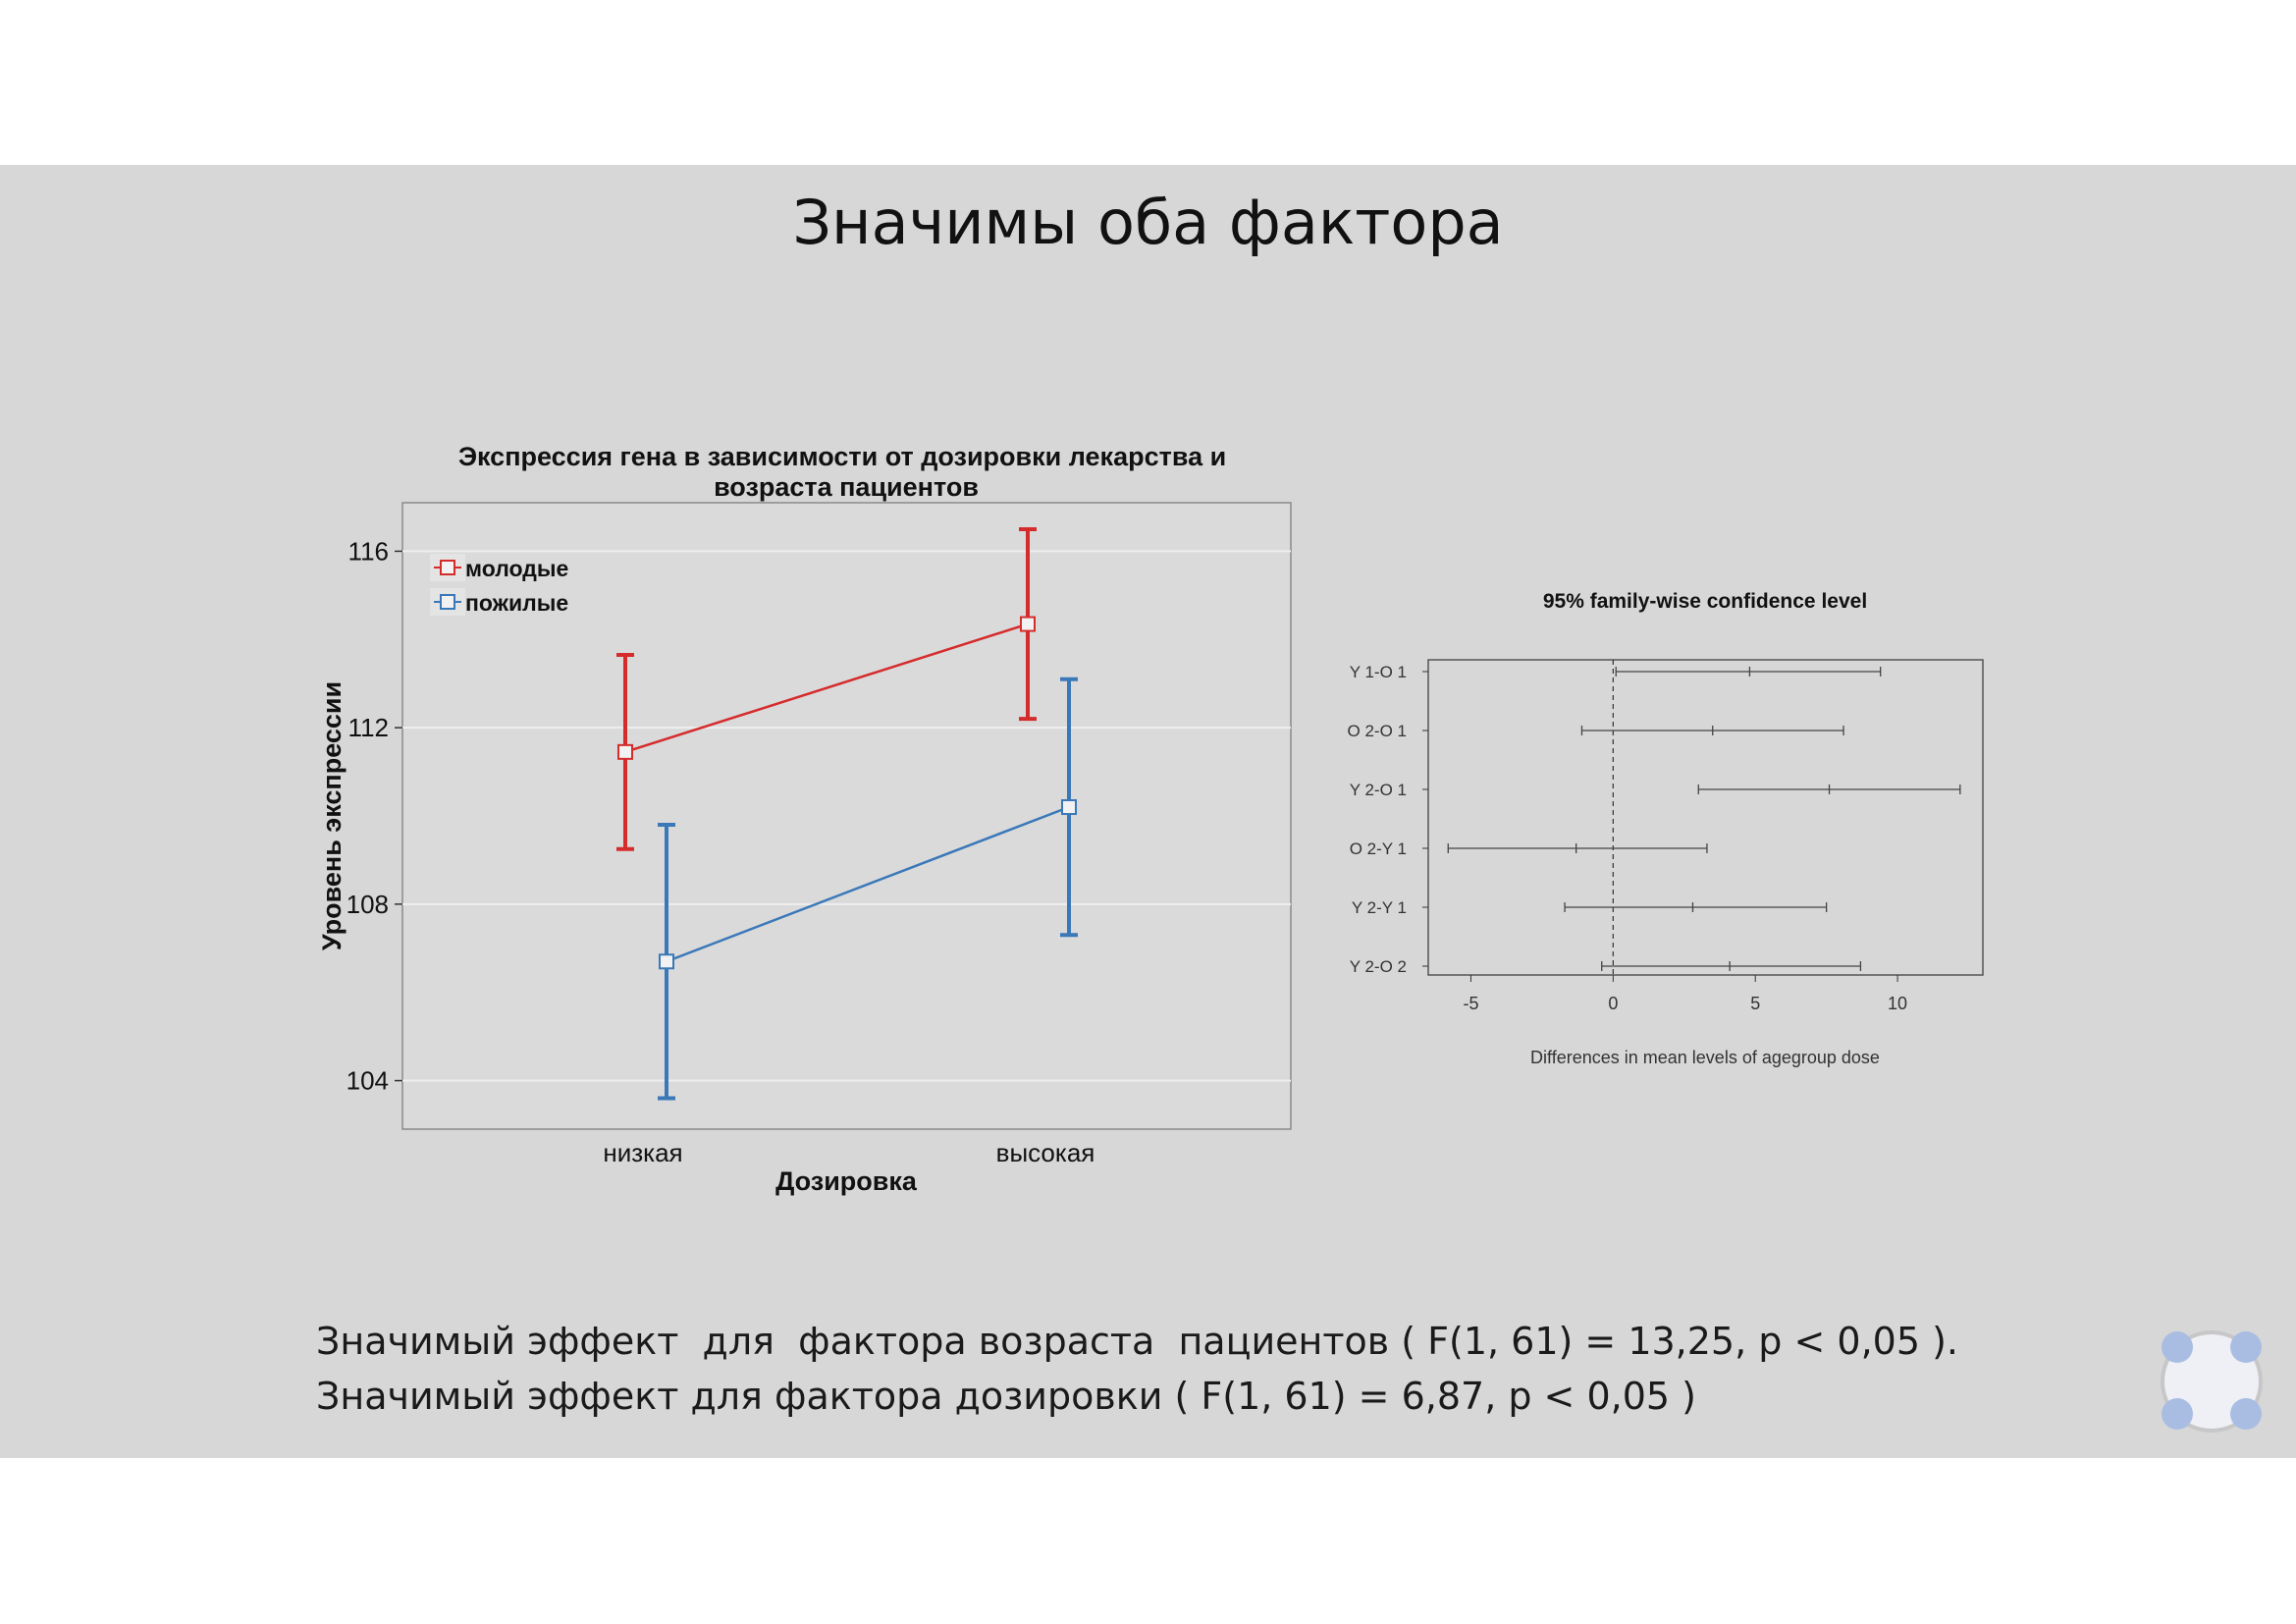 The width and height of the screenshot is (2296, 1624). Describe the element at coordinates (368, 551) in the screenshot. I see `y-tick-label: 116` at that location.